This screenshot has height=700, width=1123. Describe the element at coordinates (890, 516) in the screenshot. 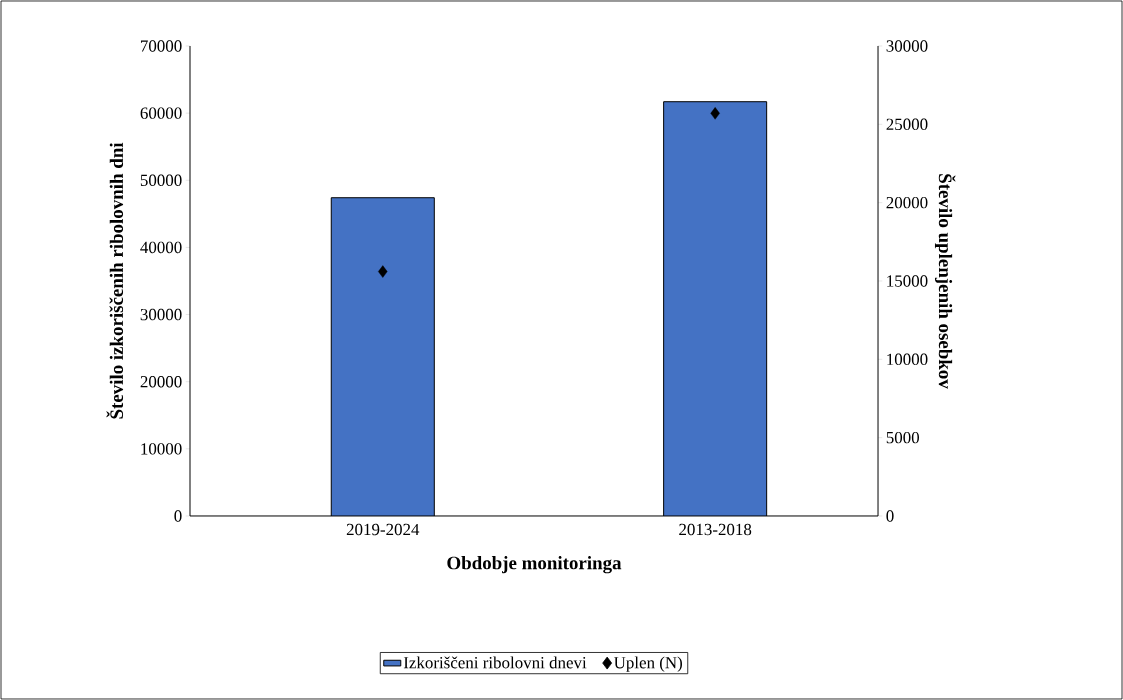

I see `y2-tick-label: 0` at that location.